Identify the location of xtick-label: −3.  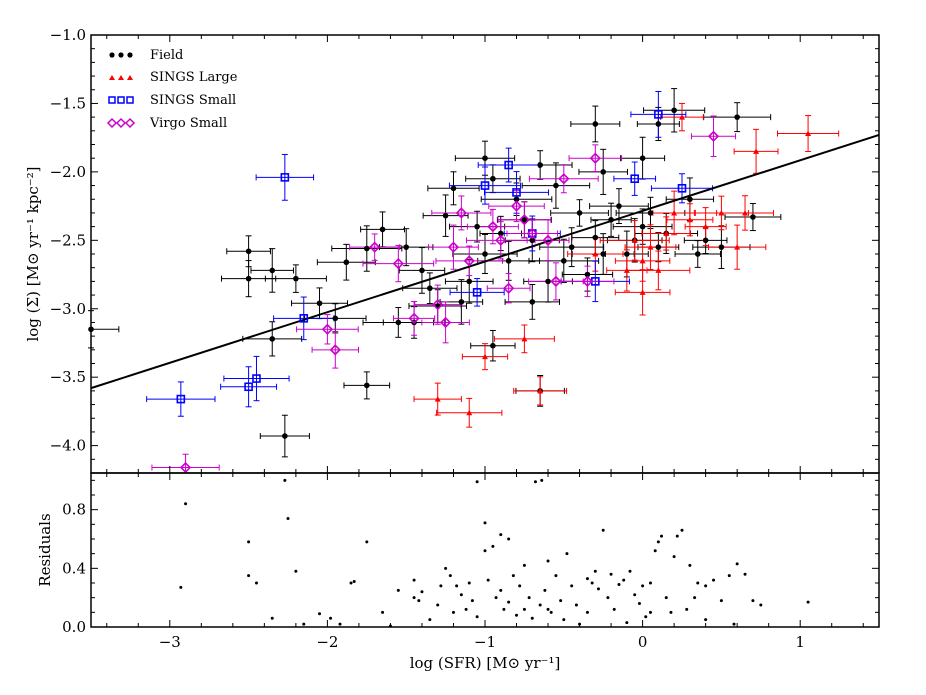
(170, 642).